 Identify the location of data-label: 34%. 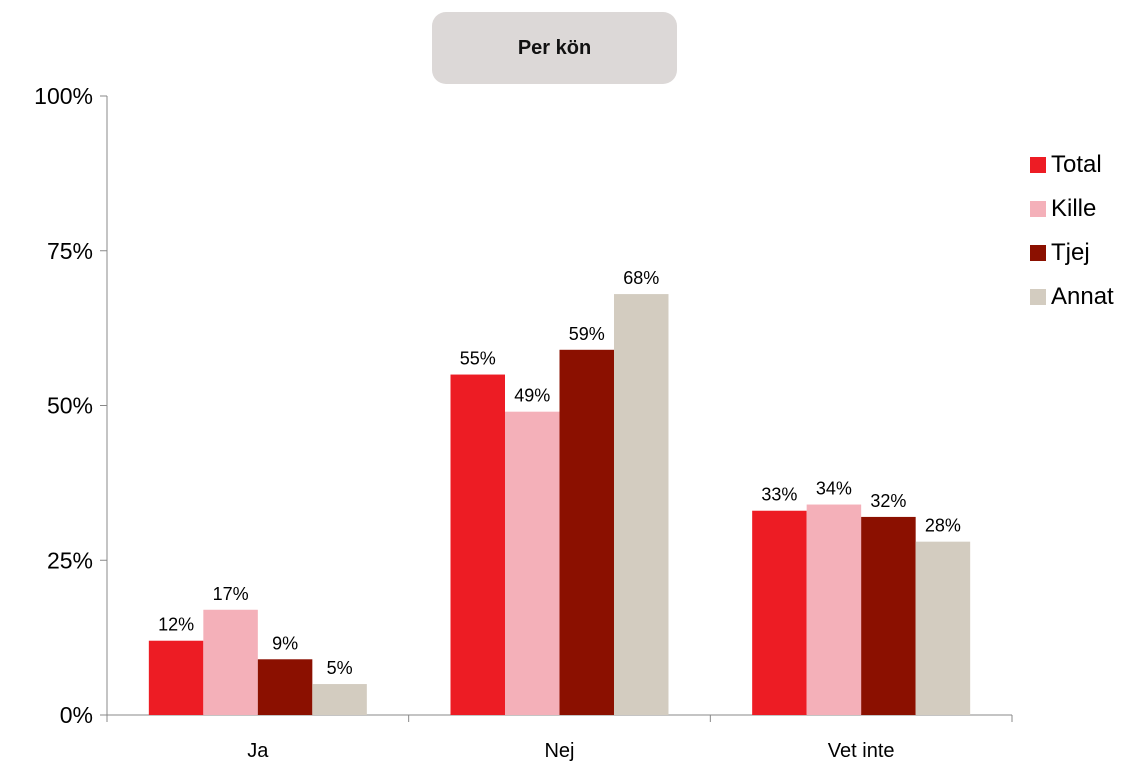
(834, 489).